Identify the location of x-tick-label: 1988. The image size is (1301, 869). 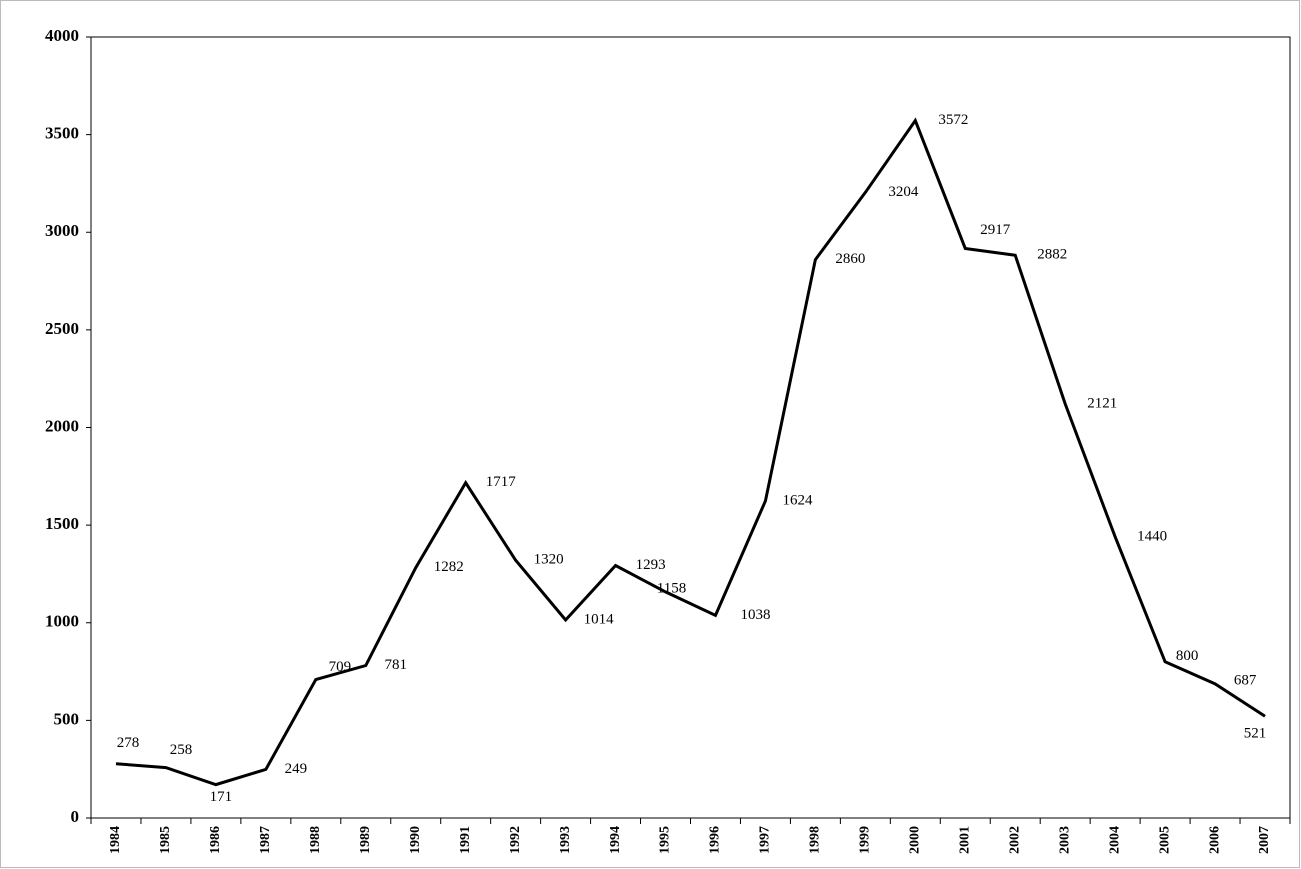
(315, 840).